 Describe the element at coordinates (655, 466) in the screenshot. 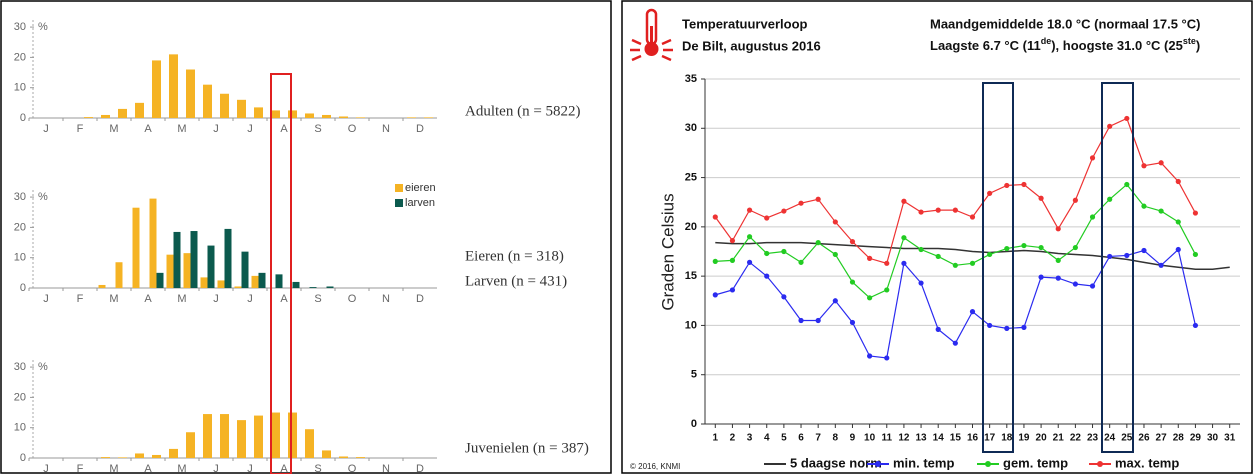

I see `source: © 2016, KNMI` at that location.